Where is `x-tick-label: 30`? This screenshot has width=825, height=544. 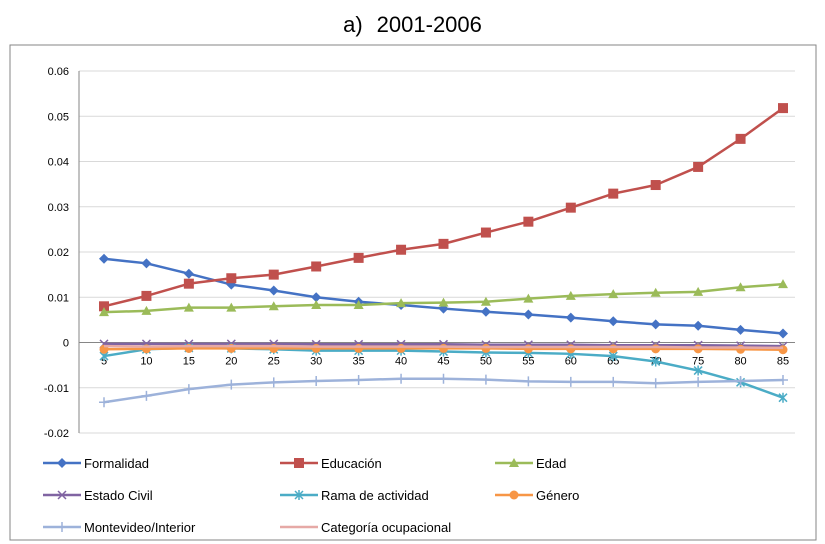
x-tick-label: 30 is located at coordinates (316, 362).